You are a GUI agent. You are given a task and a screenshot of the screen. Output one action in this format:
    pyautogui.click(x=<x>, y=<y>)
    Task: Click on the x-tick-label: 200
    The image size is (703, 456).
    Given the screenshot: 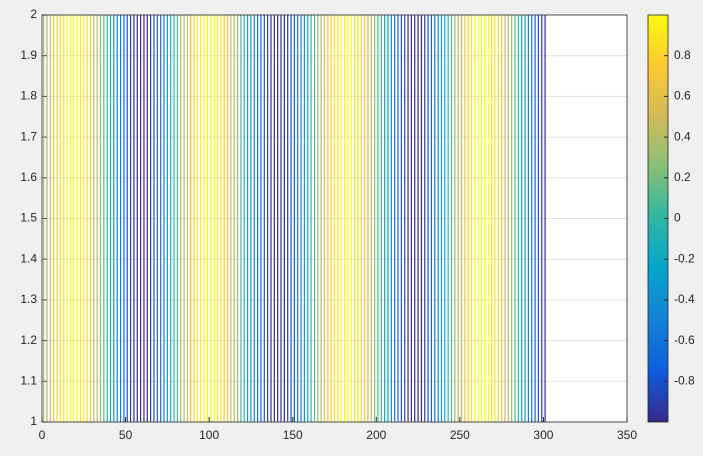 What is the action you would take?
    pyautogui.click(x=376, y=435)
    